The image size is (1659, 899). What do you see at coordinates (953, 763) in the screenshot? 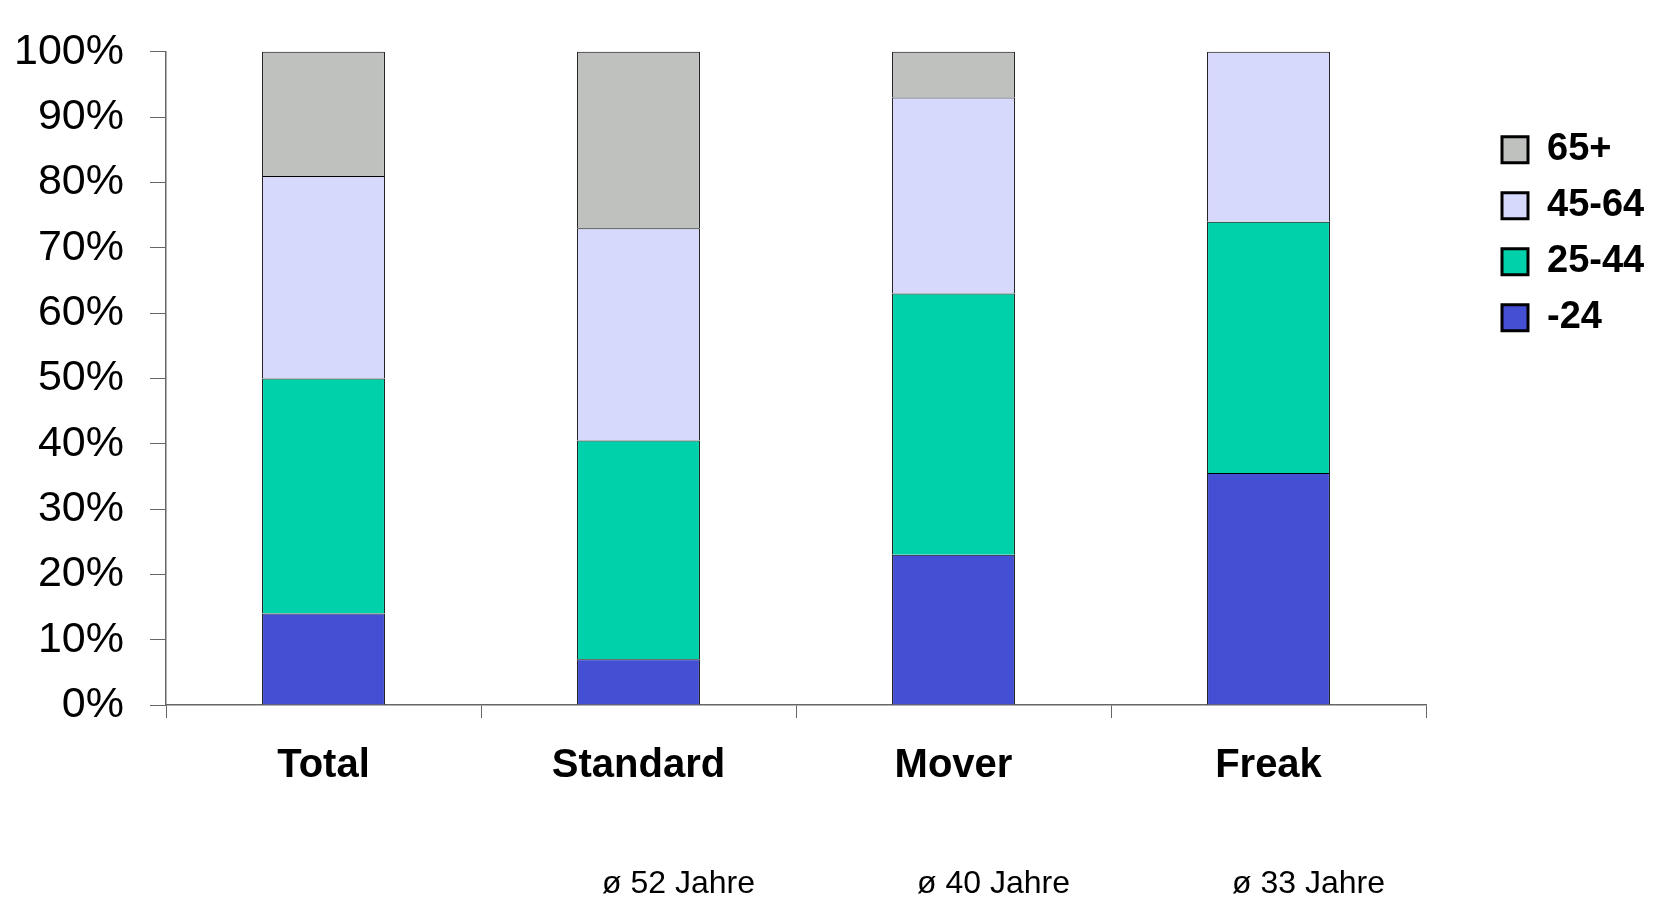
I see `x-tick-label: Mover` at bounding box center [953, 763].